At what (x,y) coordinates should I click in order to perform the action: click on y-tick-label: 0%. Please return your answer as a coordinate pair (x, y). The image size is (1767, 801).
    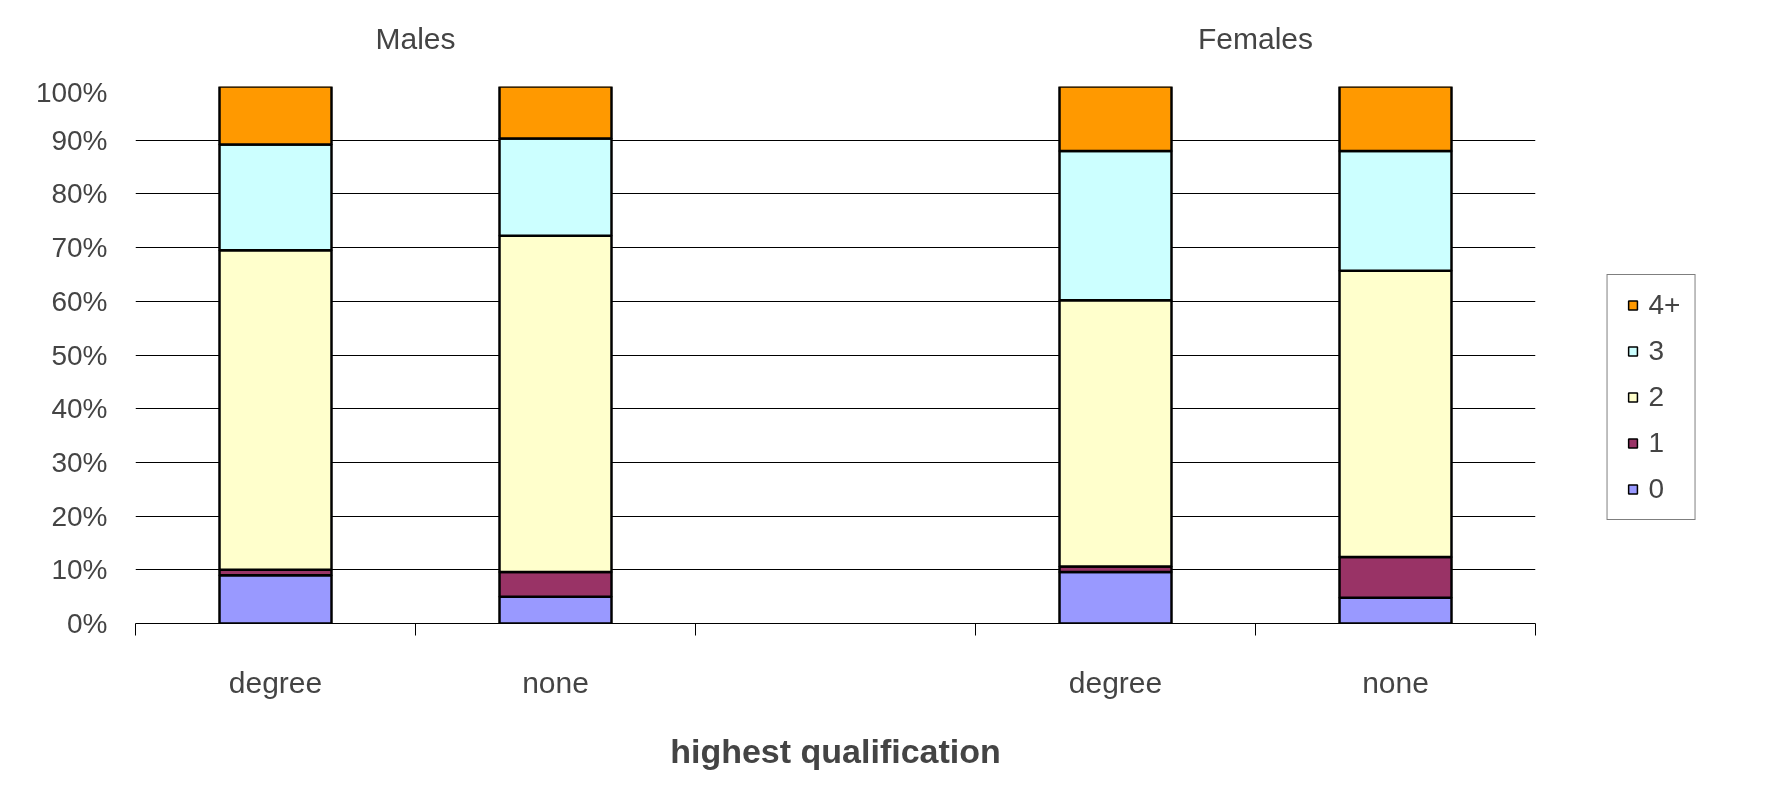
    Looking at the image, I should click on (87, 623).